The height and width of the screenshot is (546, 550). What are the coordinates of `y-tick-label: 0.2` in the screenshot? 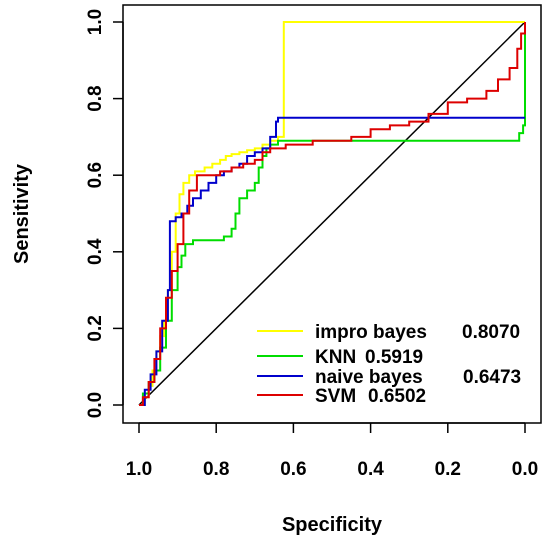 It's located at (95, 328).